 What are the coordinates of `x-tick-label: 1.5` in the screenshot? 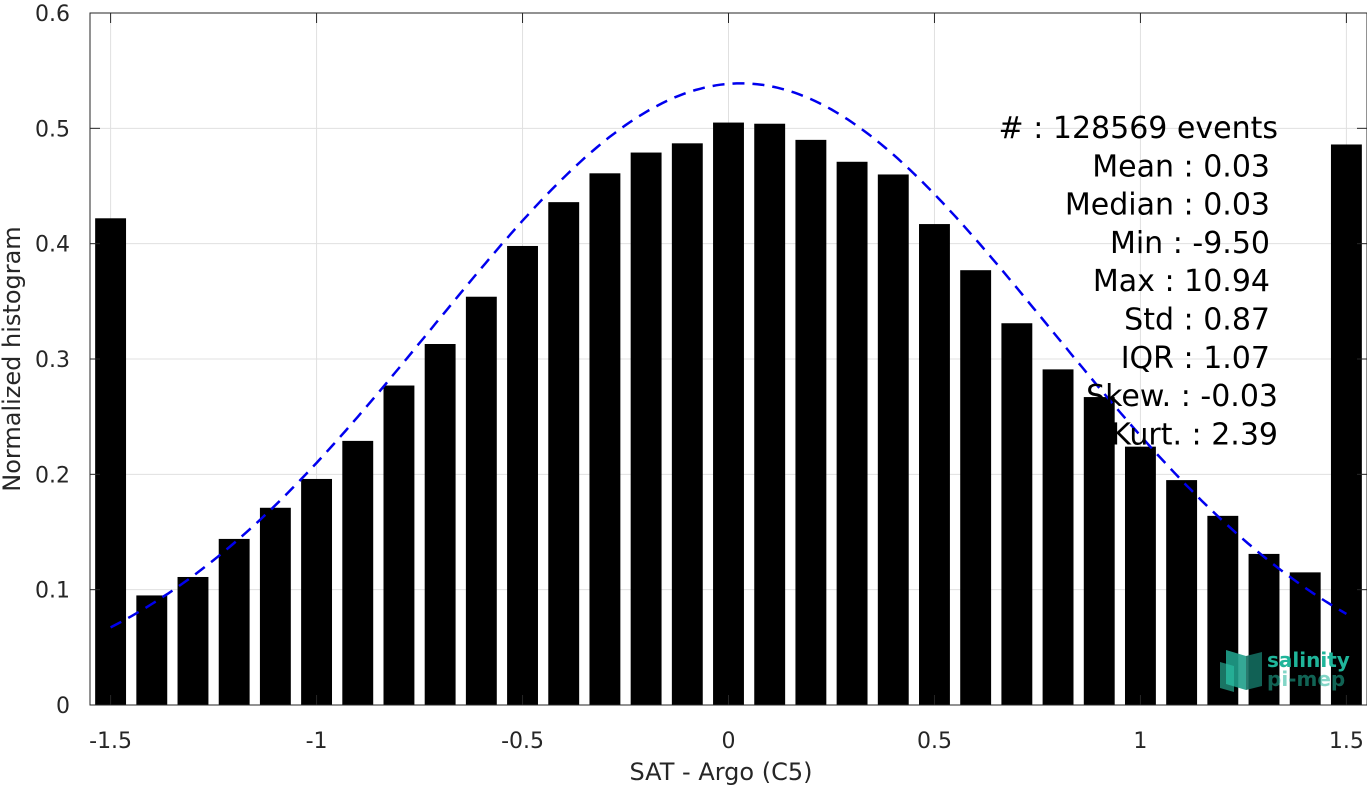 It's located at (1346, 741).